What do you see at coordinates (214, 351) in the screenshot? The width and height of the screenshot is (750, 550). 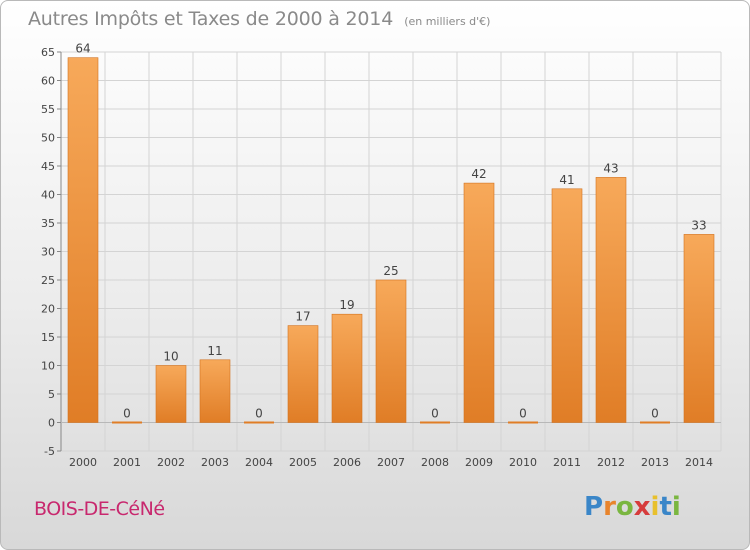 I see `data-label-2003: 11` at bounding box center [214, 351].